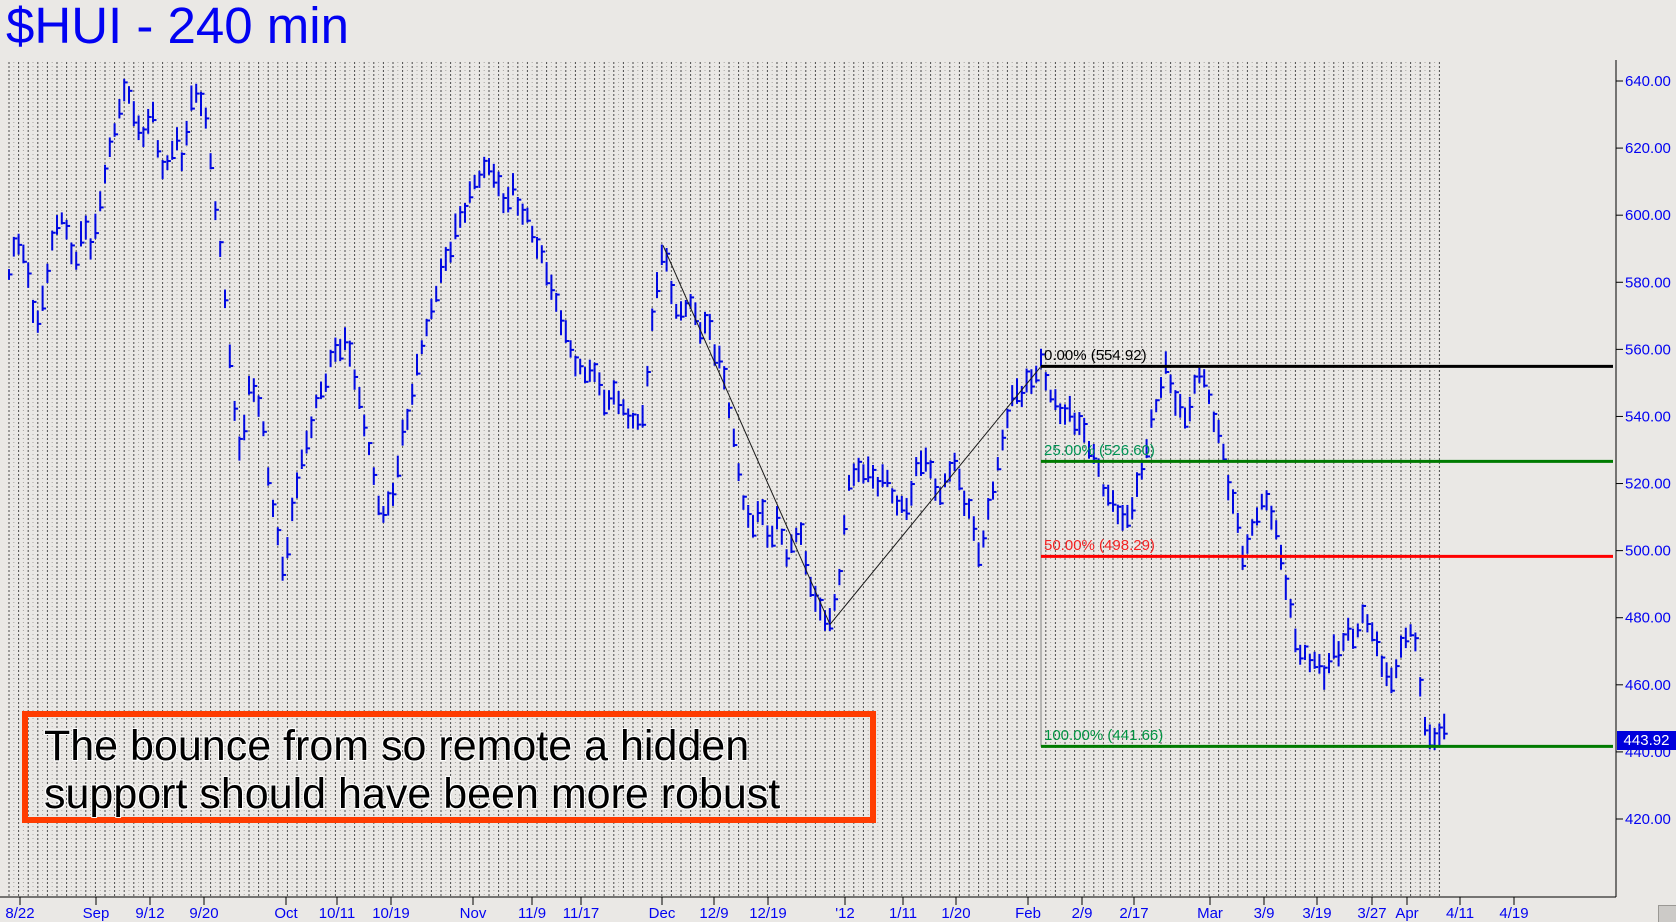  I want to click on x-axis-label: 10/11, so click(337, 913).